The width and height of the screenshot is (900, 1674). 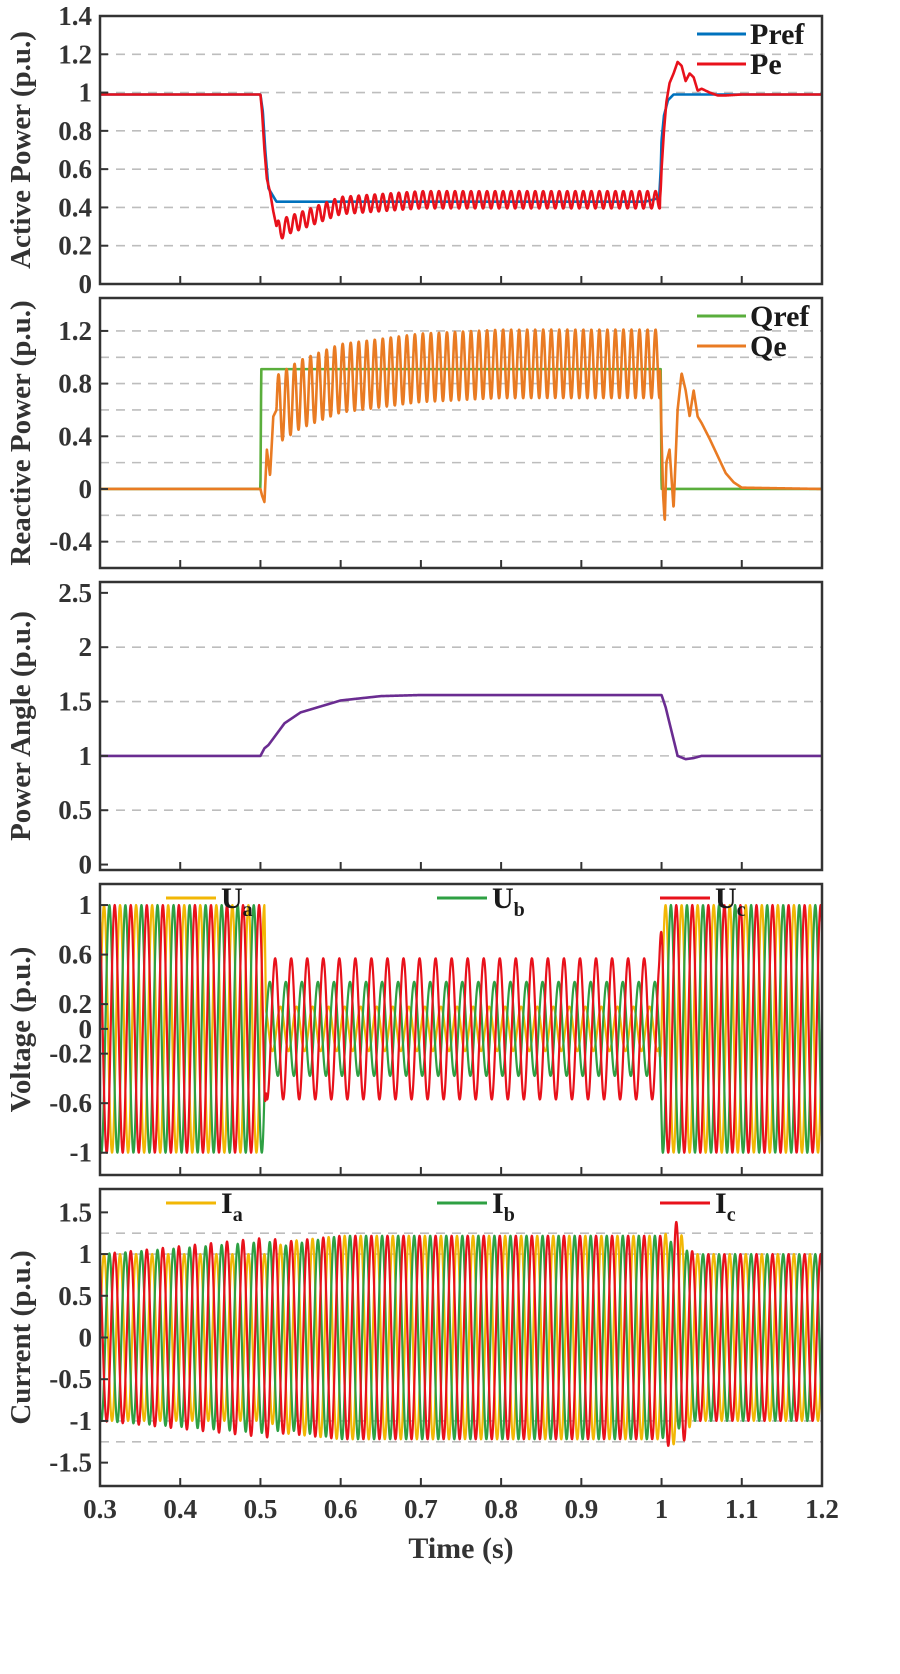 What do you see at coordinates (70, 1054) in the screenshot?
I see `y-tick-label: -0.2` at bounding box center [70, 1054].